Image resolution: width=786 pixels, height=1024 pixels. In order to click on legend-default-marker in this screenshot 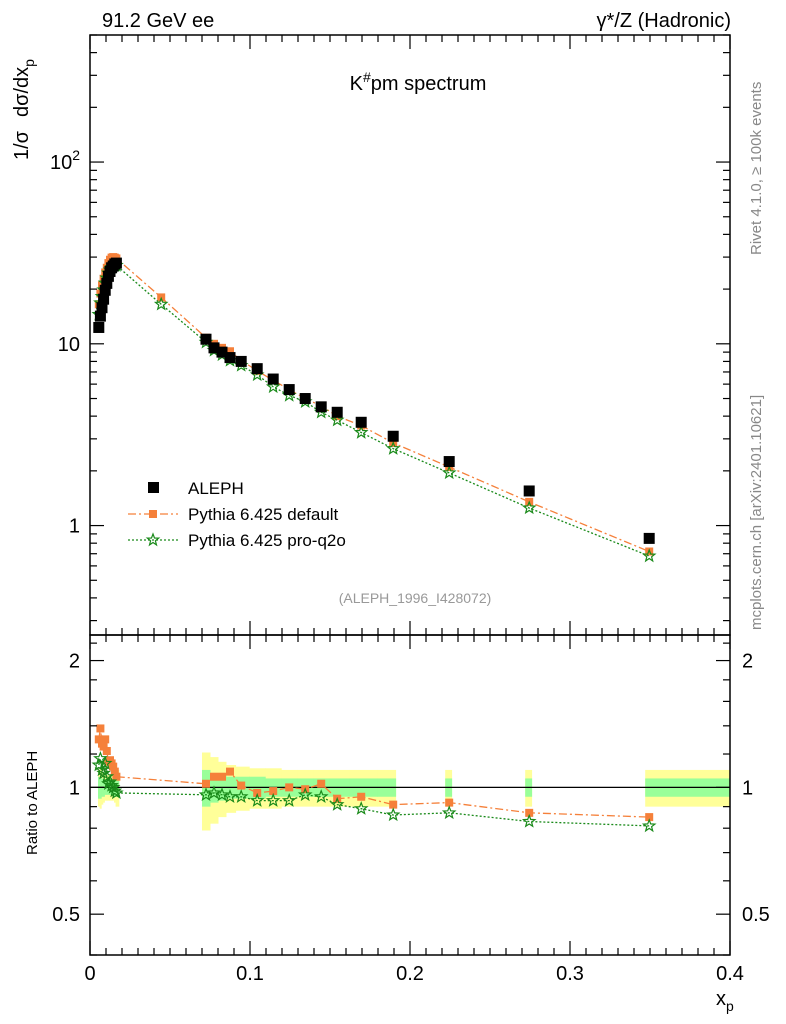, I will do `click(153, 514)`.